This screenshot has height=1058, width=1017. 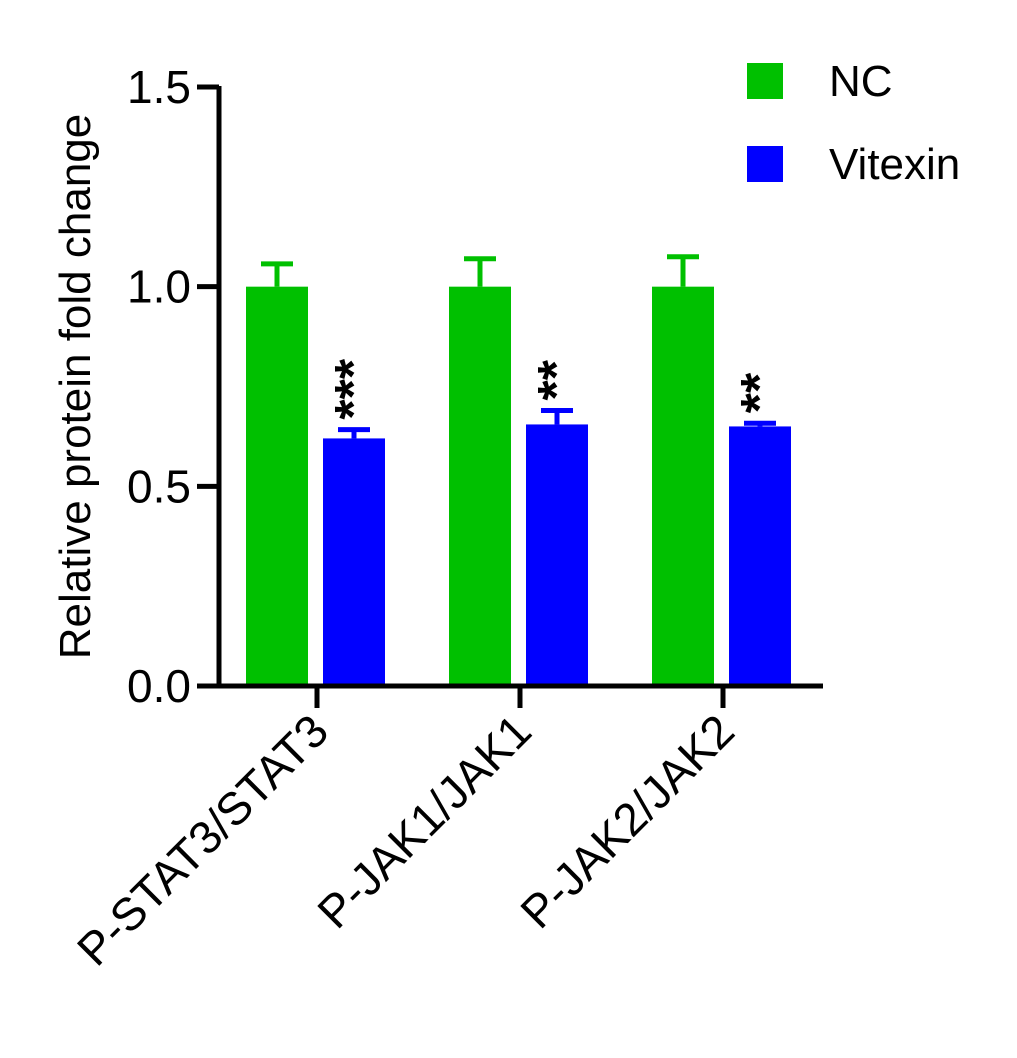 What do you see at coordinates (159, 486) in the screenshot?
I see `y-tick-label: 0.5` at bounding box center [159, 486].